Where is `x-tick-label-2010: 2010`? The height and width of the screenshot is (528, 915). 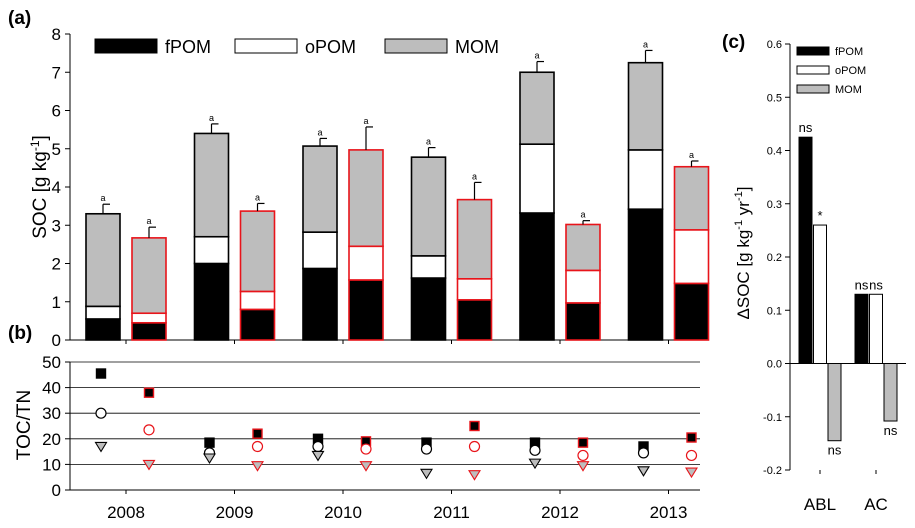 x-tick-label-2010: 2010 is located at coordinates (343, 512).